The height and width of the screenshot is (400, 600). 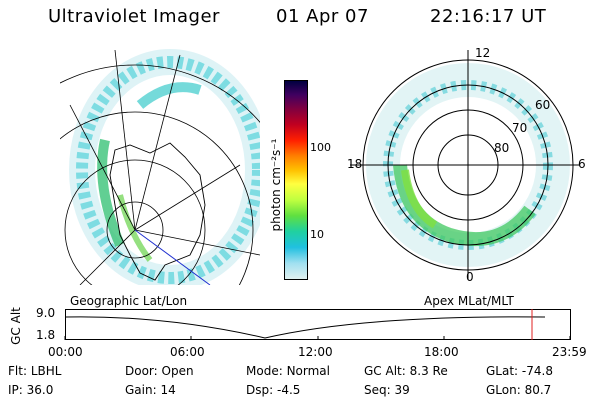 What do you see at coordinates (520, 128) in the screenshot?
I see `mlat-label-70: 70` at bounding box center [520, 128].